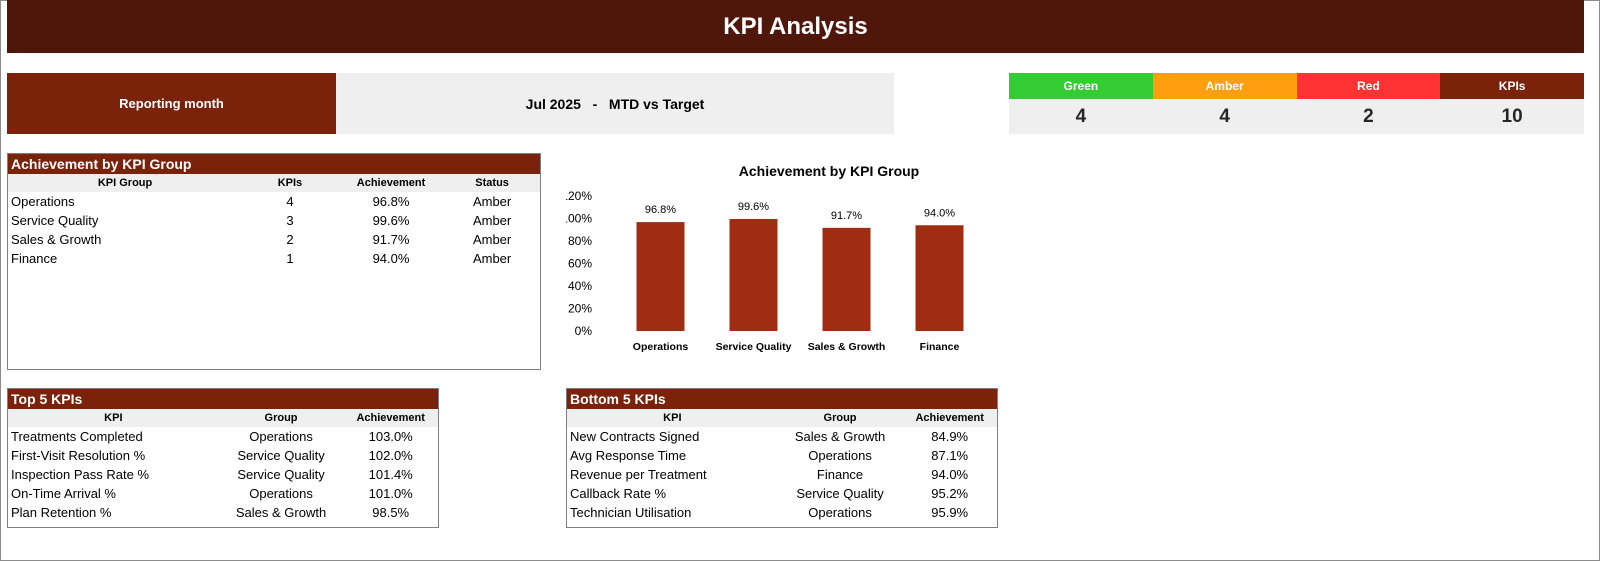  What do you see at coordinates (61, 512) in the screenshot?
I see `cell-kpi: Plan Retention %` at bounding box center [61, 512].